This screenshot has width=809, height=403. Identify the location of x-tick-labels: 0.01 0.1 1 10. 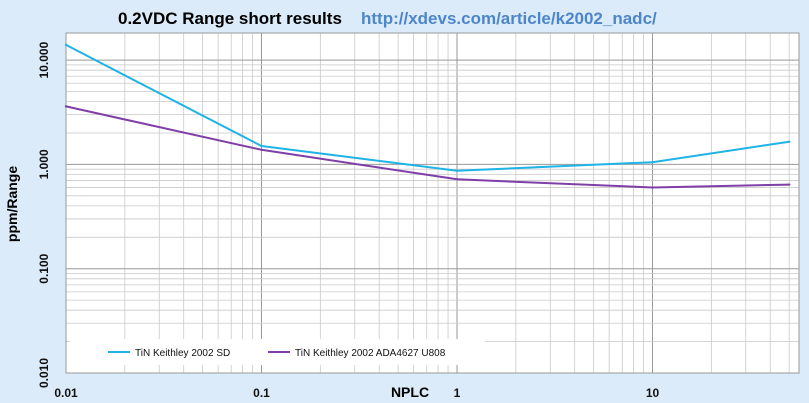
(356, 393).